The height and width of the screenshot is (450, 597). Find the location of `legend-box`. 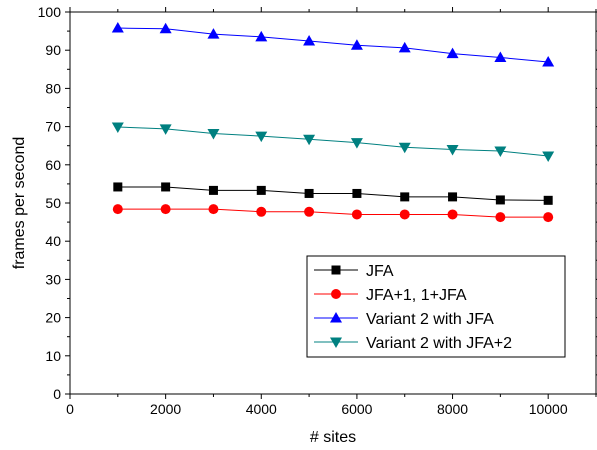

legend-box is located at coordinates (436, 306).